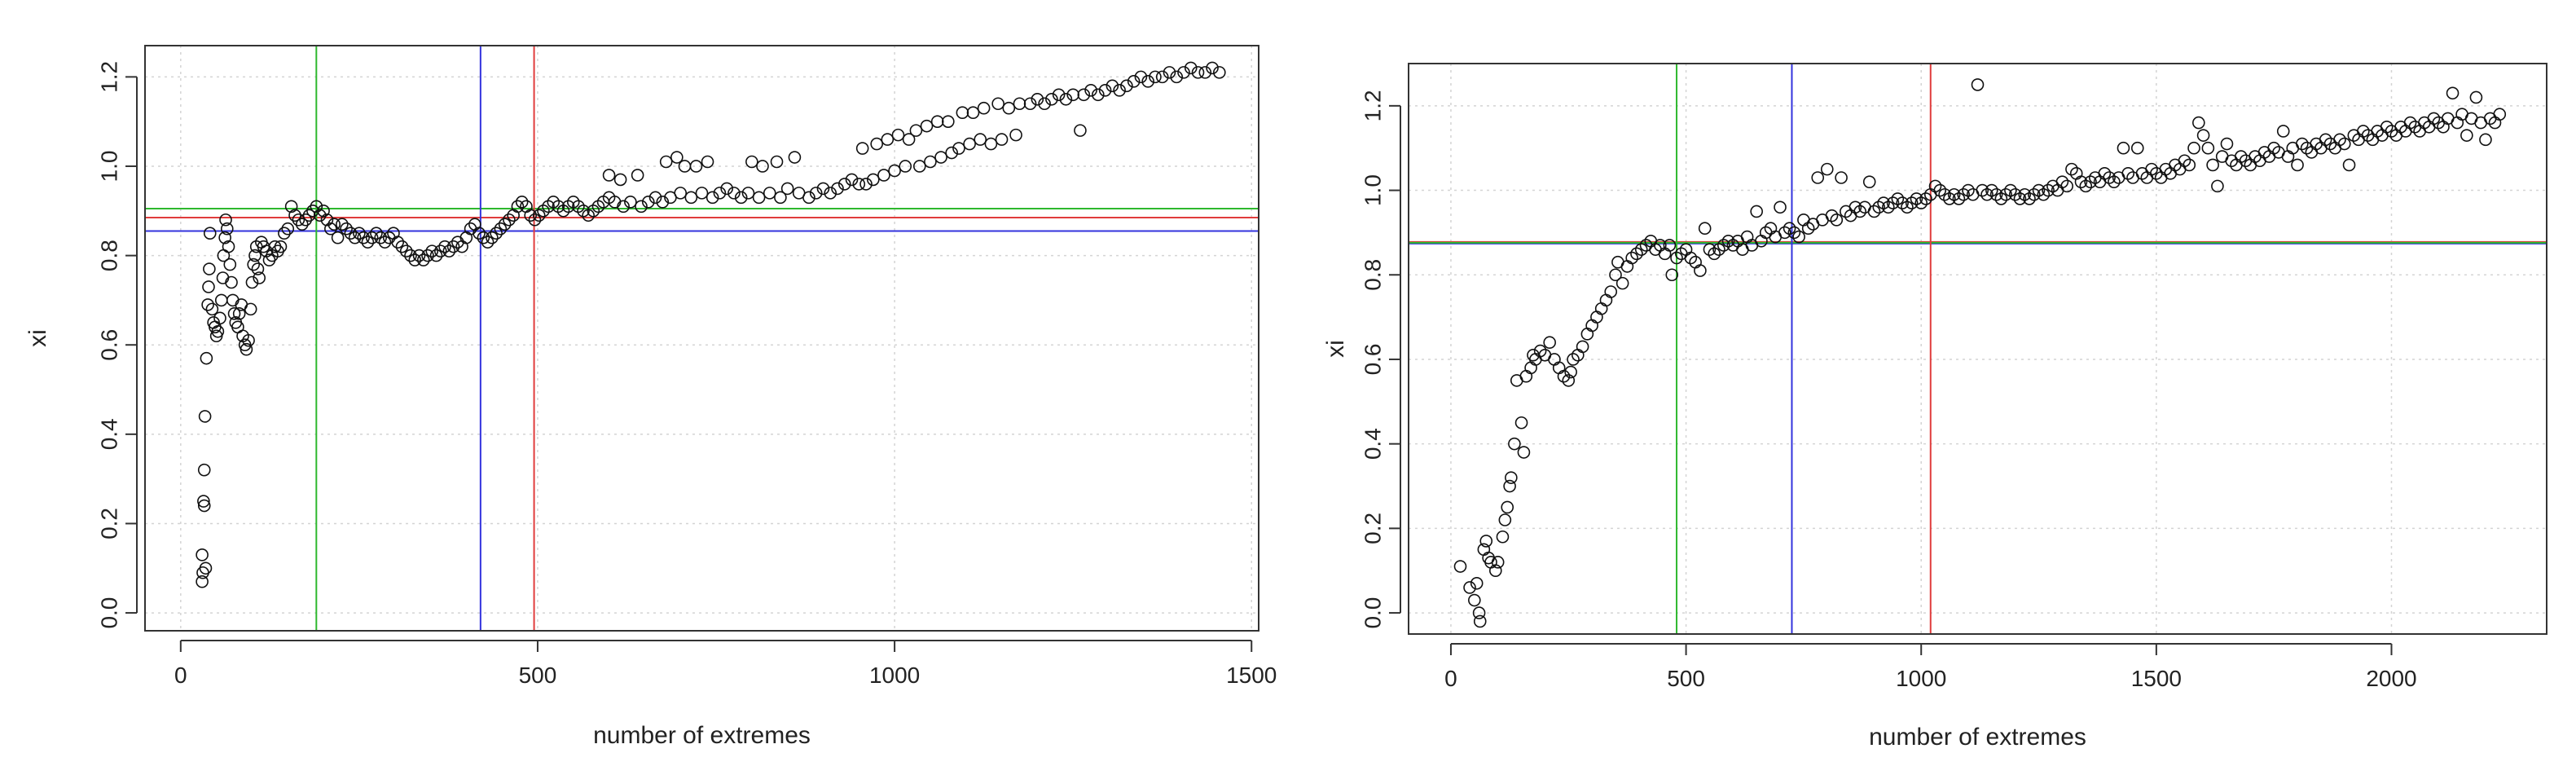  What do you see at coordinates (1450, 678) in the screenshot?
I see `chart2-x-tick-label-0: 0` at bounding box center [1450, 678].